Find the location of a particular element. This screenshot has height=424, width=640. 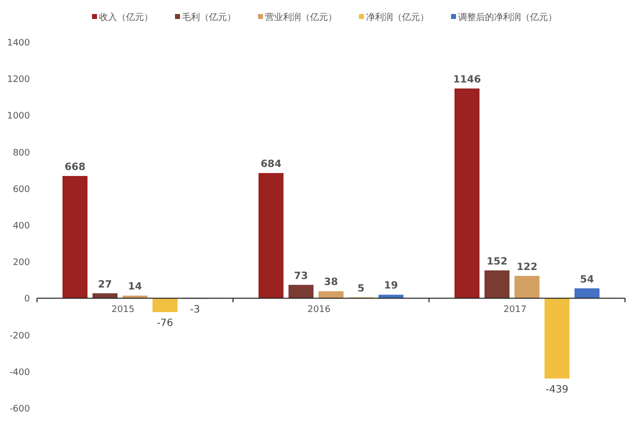

data-label: 122 is located at coordinates (527, 267).